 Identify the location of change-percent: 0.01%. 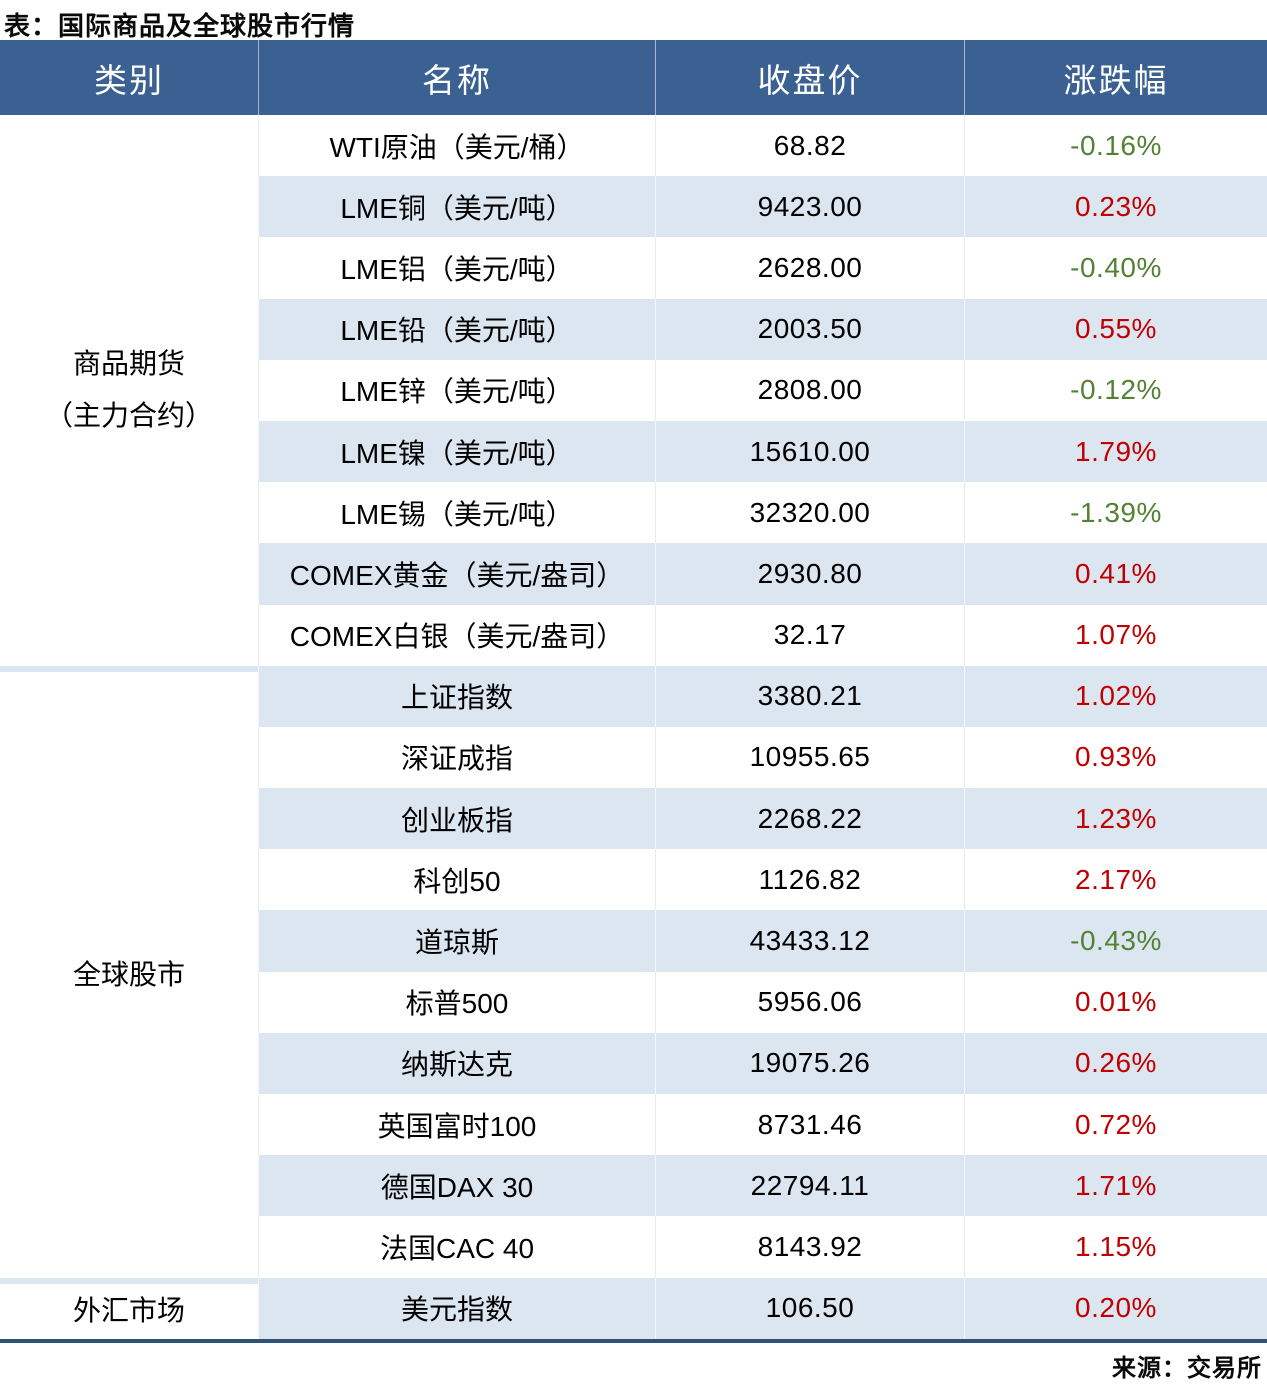
(1115, 1002).